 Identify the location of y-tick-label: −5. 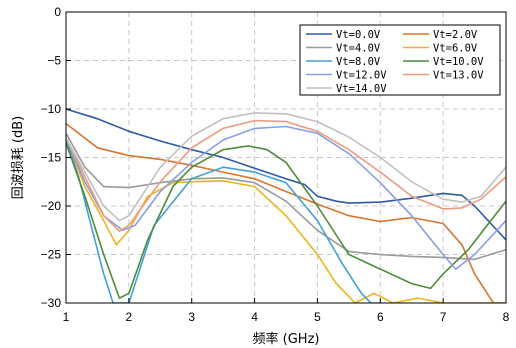
(54, 61).